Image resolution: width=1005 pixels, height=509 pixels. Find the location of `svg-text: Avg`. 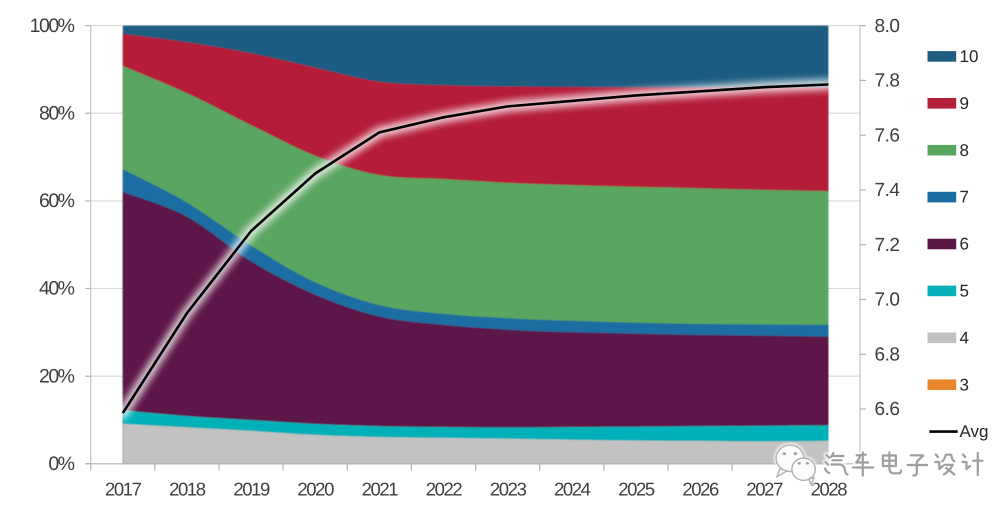

svg-text: Avg is located at coordinates (974, 431).